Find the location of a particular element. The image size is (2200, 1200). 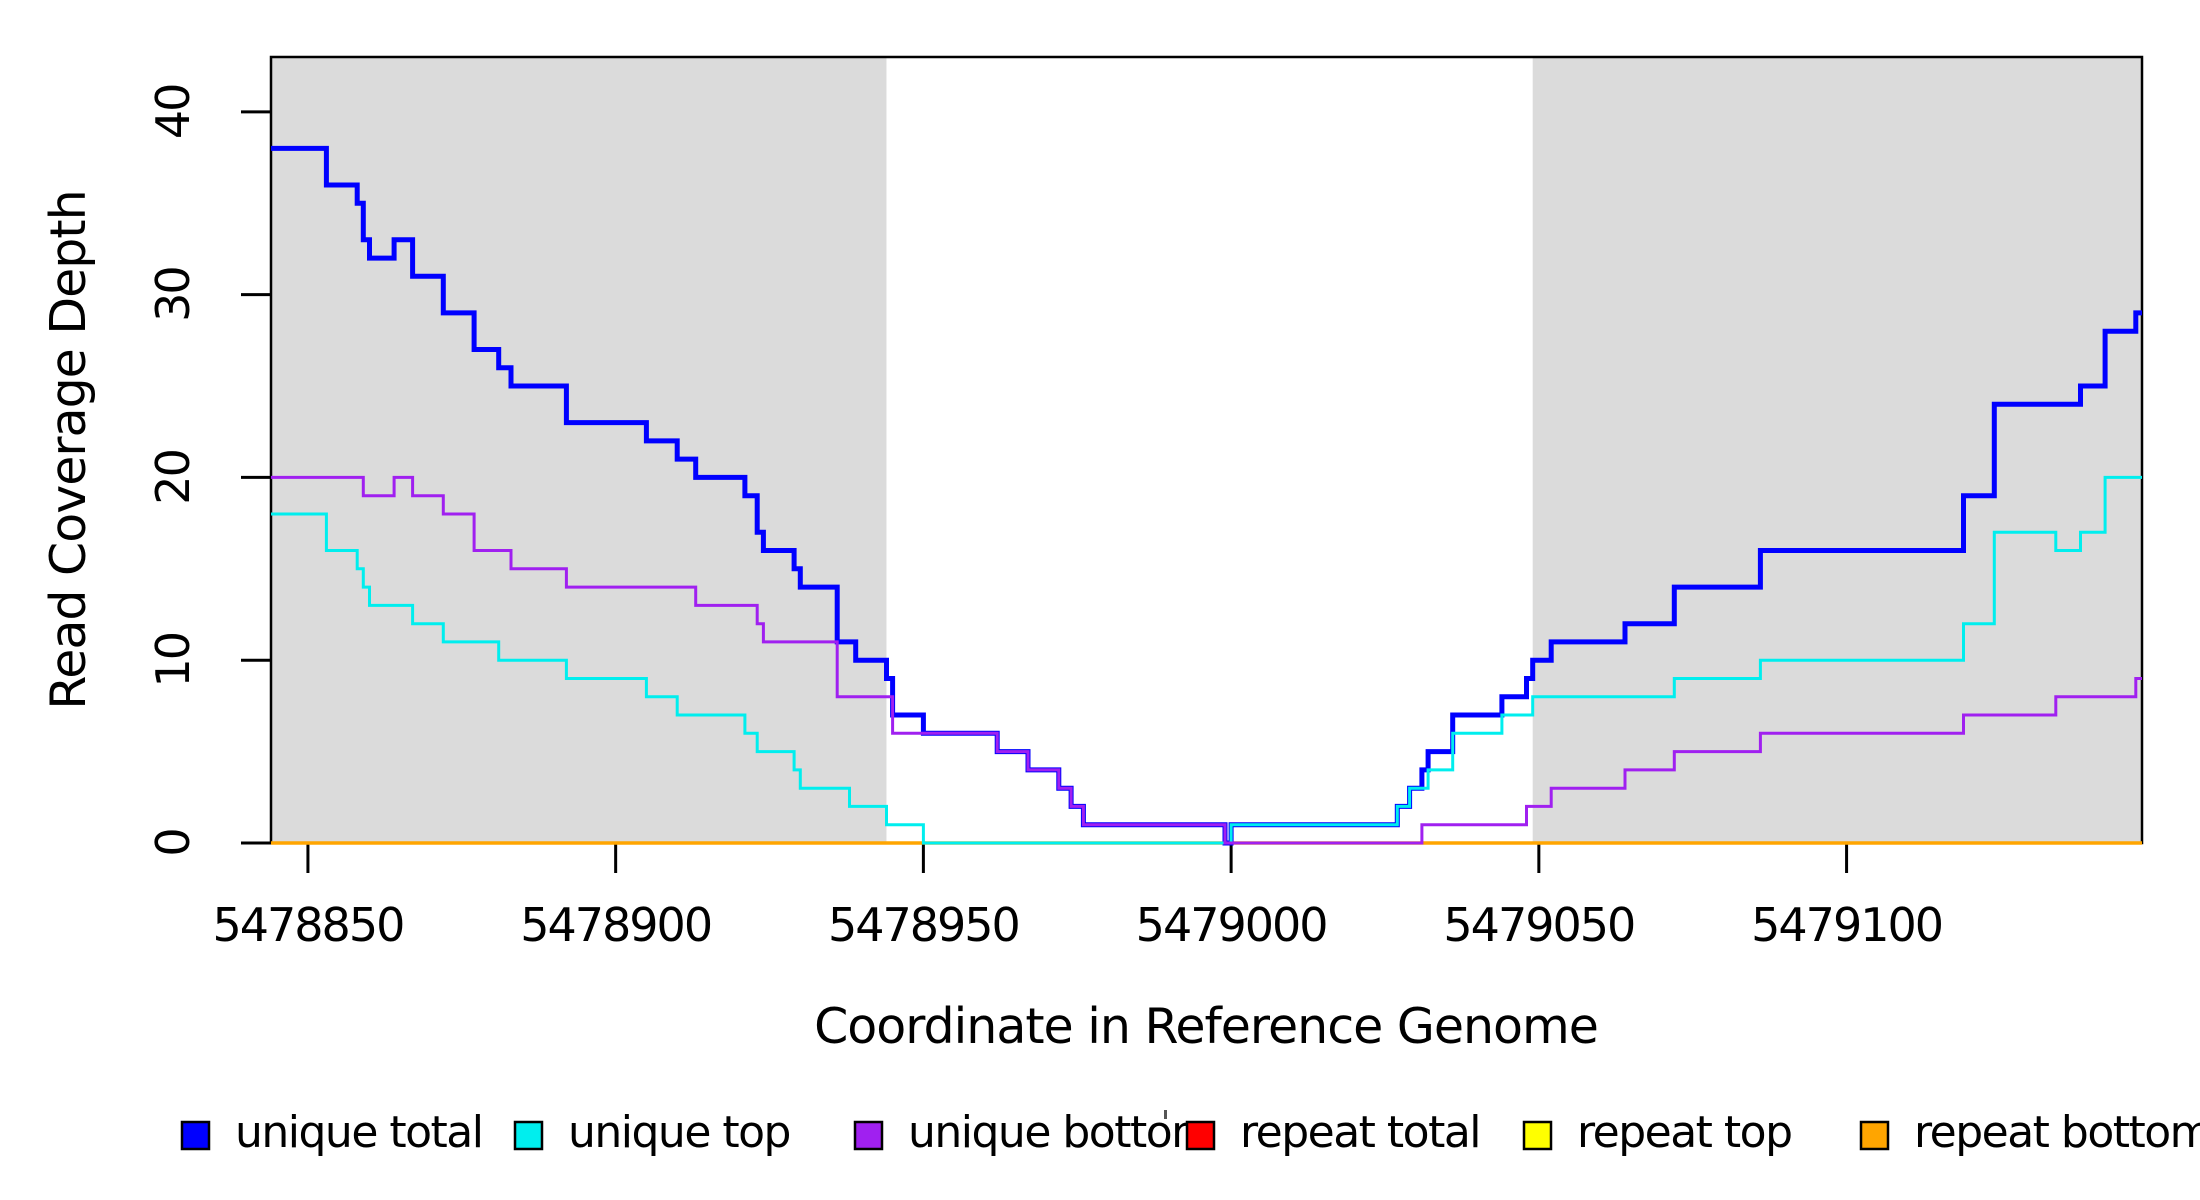

legend-item-label: repeat top is located at coordinates (1684, 1132).